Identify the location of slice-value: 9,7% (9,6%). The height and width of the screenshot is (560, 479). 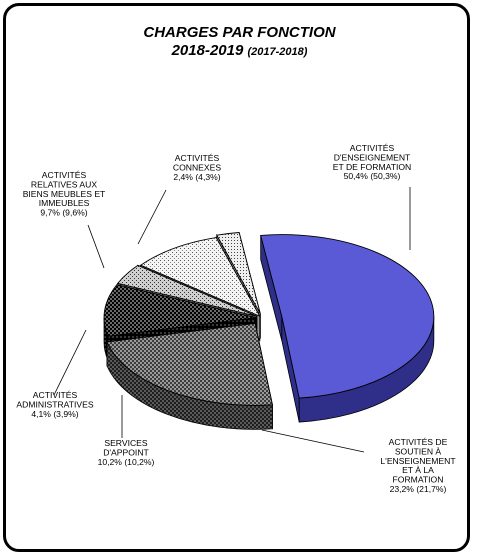
(63, 213).